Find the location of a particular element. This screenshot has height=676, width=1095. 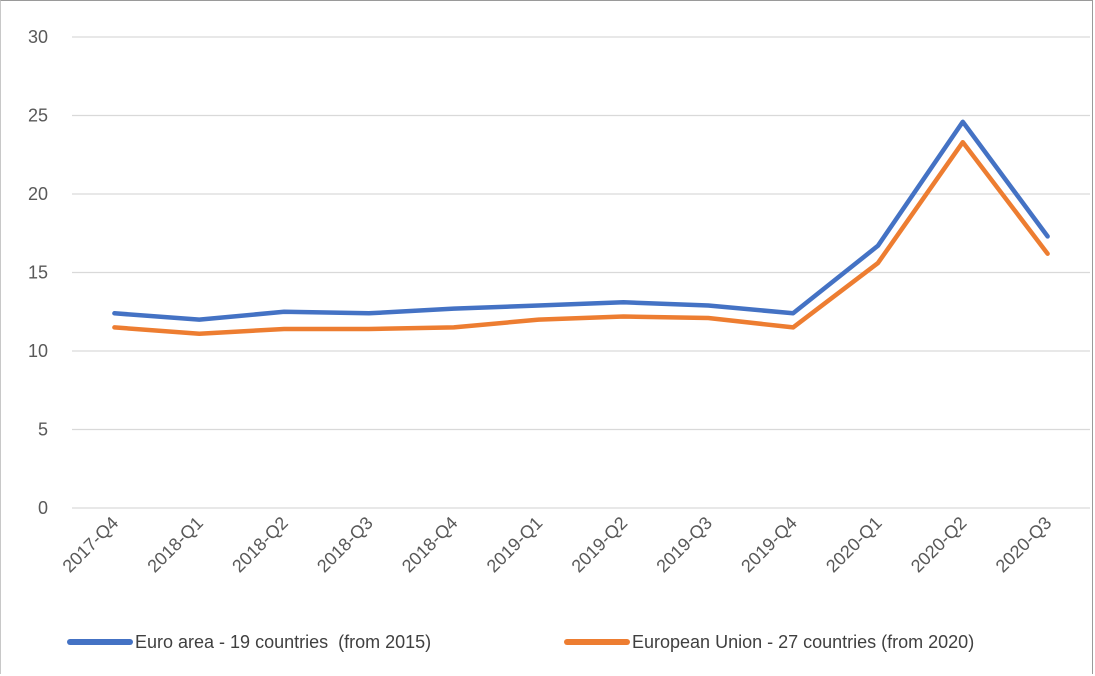

x-tick-label: 2020-Q2 is located at coordinates (939, 545).